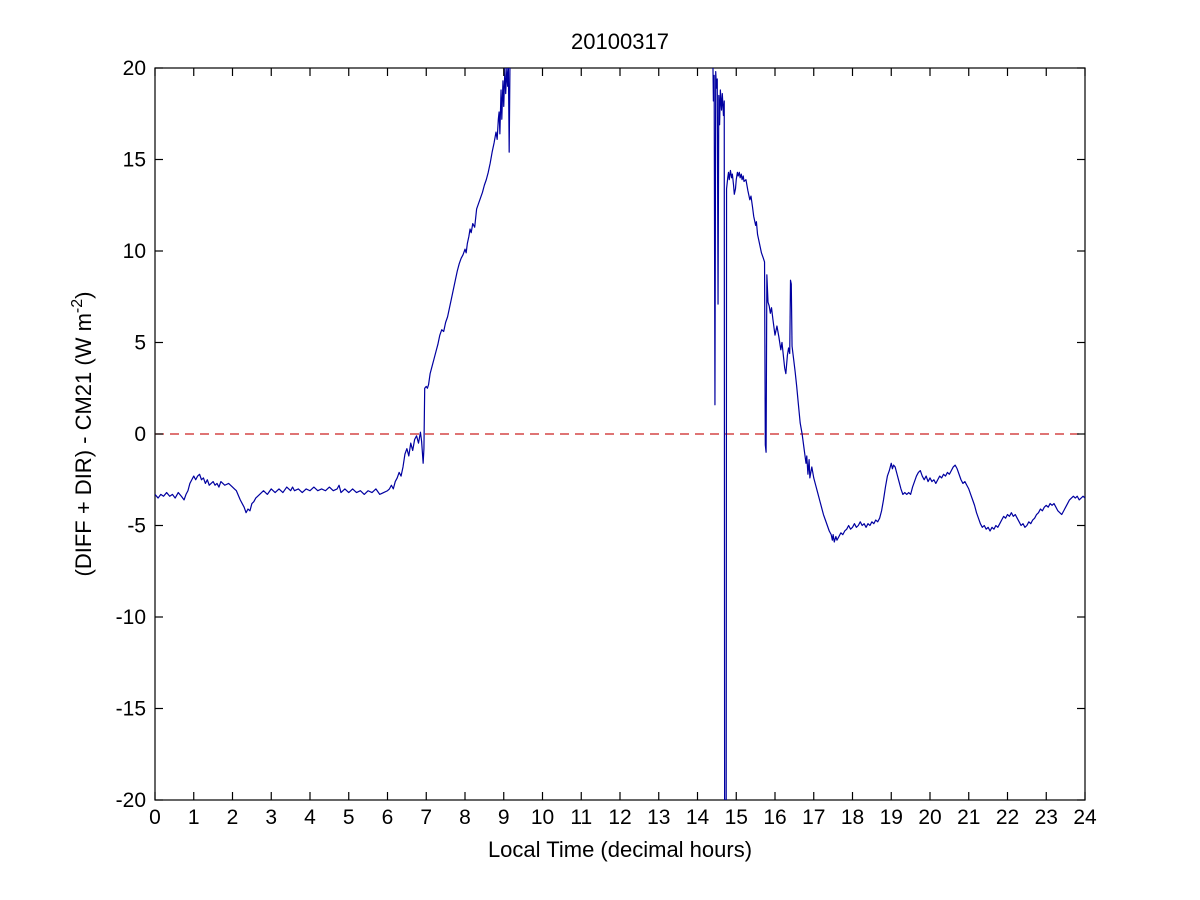 The height and width of the screenshot is (900, 1200). I want to click on x-axis-label: Local Time (decimal hours), so click(620, 849).